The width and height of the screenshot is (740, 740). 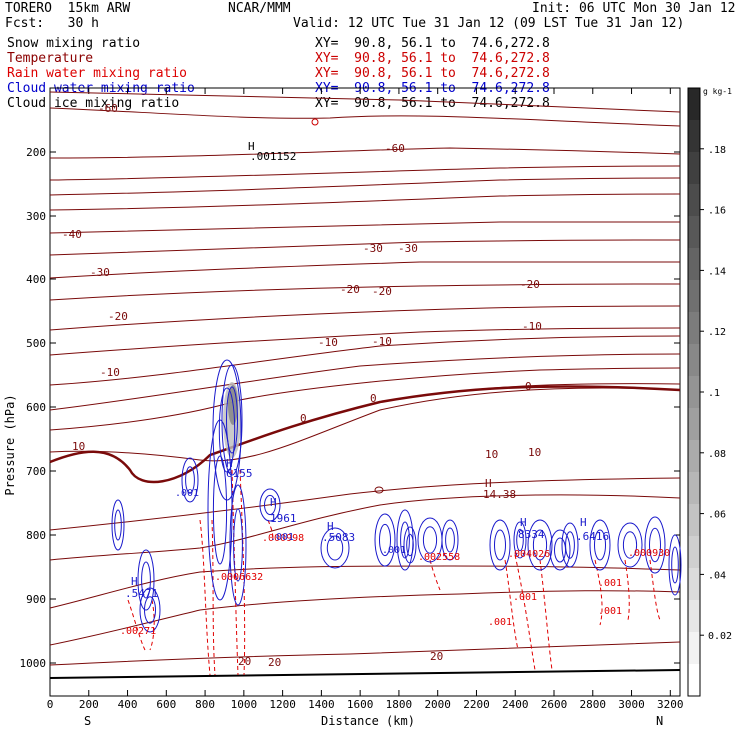 What do you see at coordinates (634, 8) in the screenshot?
I see `init-time: Init: 06 UTC Mon 30 Jan 12` at bounding box center [634, 8].